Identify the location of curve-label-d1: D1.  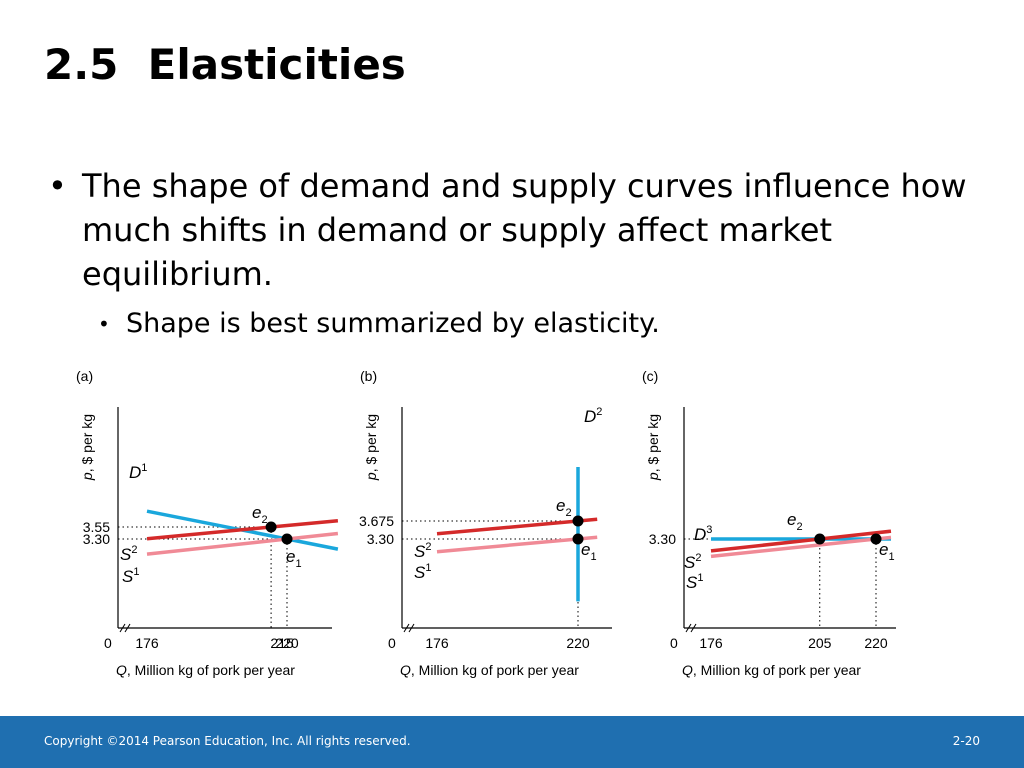
(138, 472).